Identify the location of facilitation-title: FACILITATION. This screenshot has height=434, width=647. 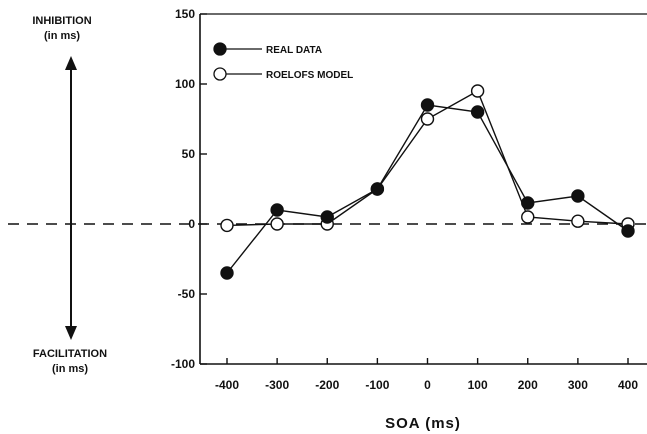
(70, 354).